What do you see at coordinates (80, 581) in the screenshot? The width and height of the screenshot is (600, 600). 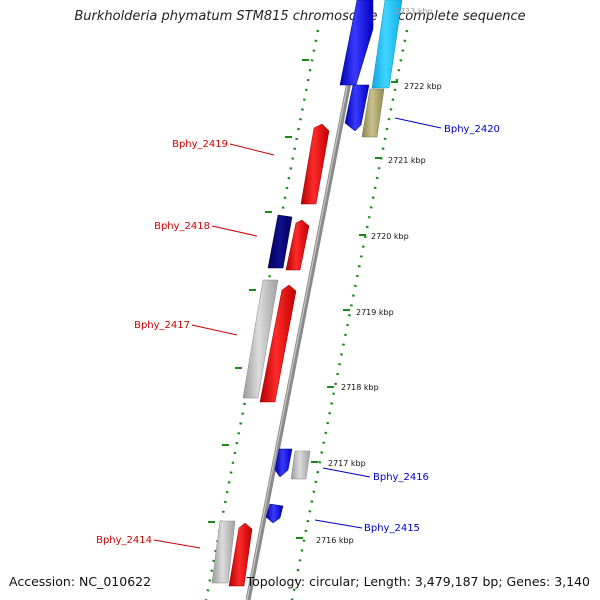 I see `accession-text: Accession: NC_010622` at bounding box center [80, 581].